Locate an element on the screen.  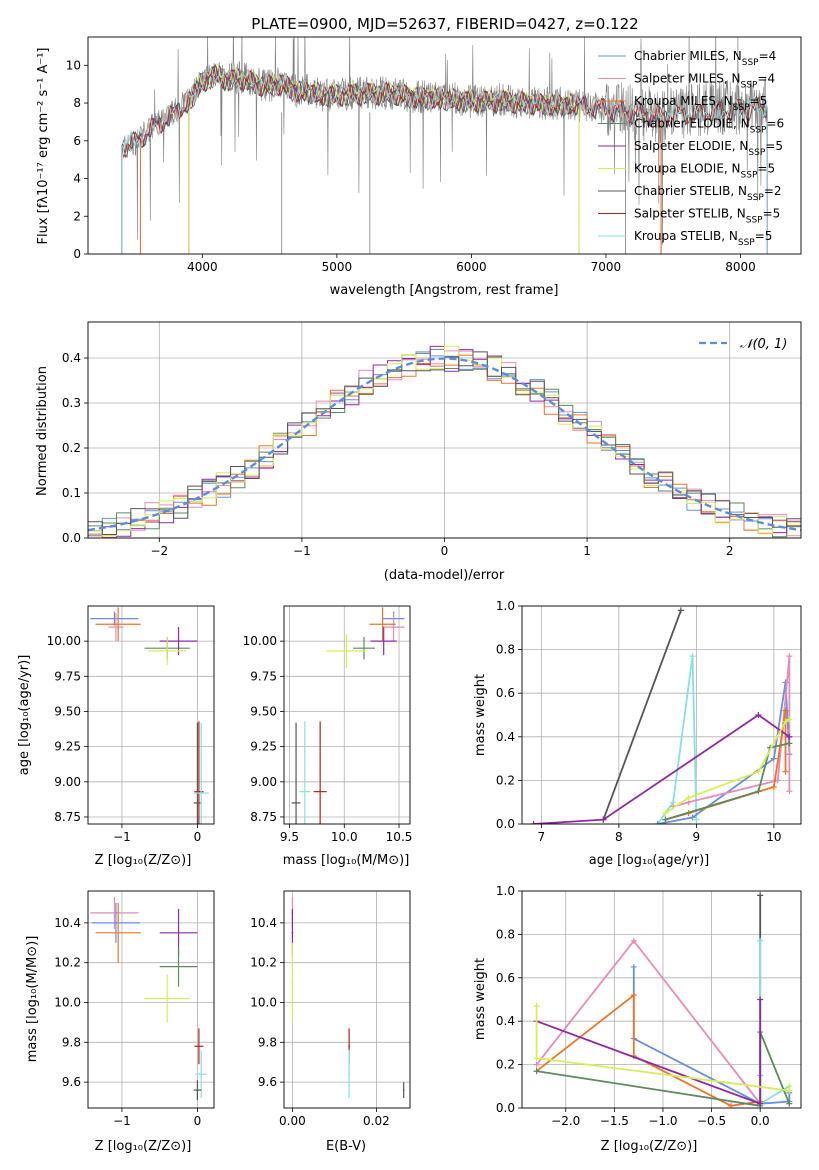
x-tick-label: −1.0 is located at coordinates (662, 1121).